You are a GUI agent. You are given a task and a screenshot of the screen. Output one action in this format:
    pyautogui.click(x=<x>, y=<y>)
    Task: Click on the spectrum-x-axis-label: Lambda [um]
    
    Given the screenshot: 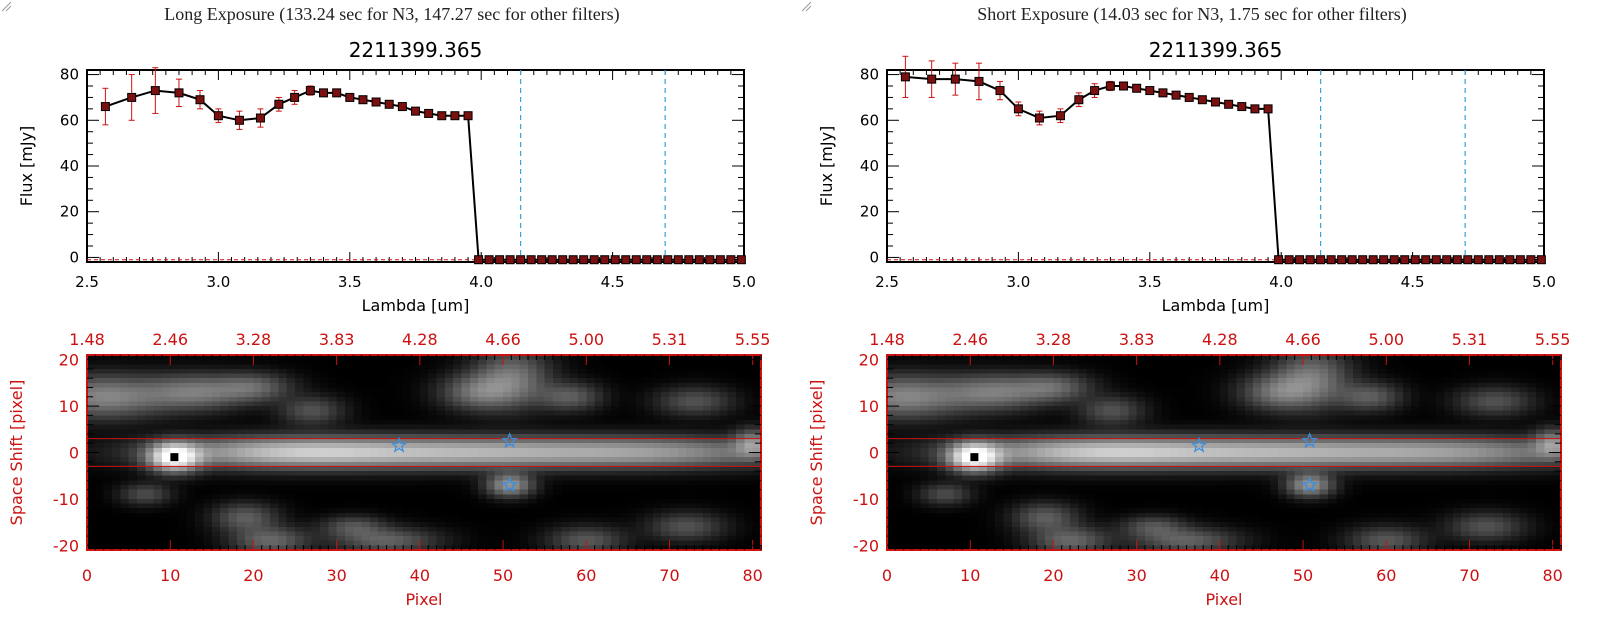 What is the action you would take?
    pyautogui.click(x=416, y=305)
    